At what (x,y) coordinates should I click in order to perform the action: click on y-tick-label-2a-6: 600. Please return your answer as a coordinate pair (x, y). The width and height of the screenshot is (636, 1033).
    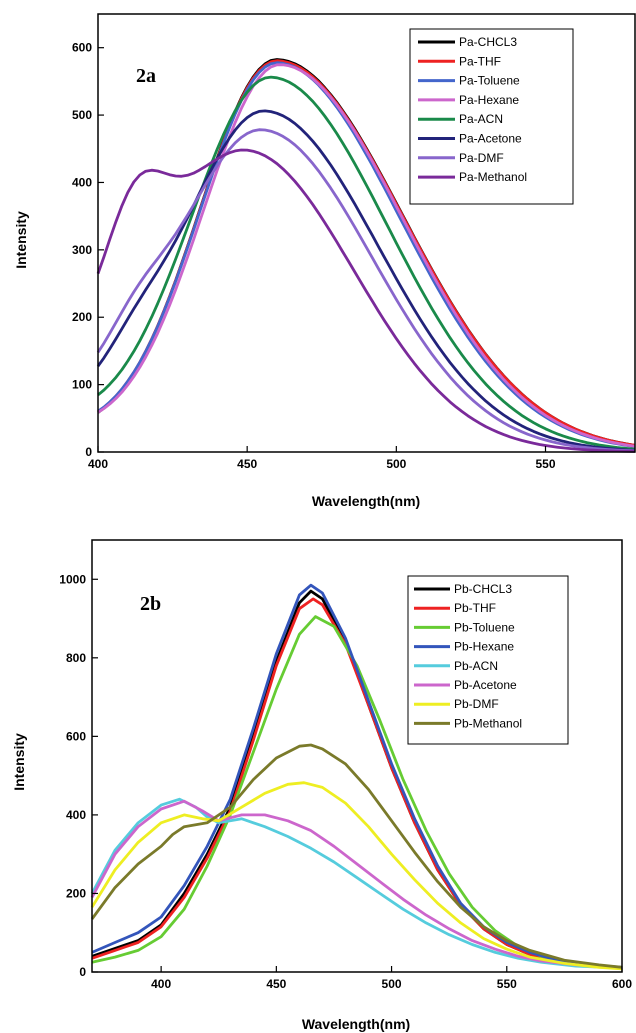
    Looking at the image, I should click on (82, 48).